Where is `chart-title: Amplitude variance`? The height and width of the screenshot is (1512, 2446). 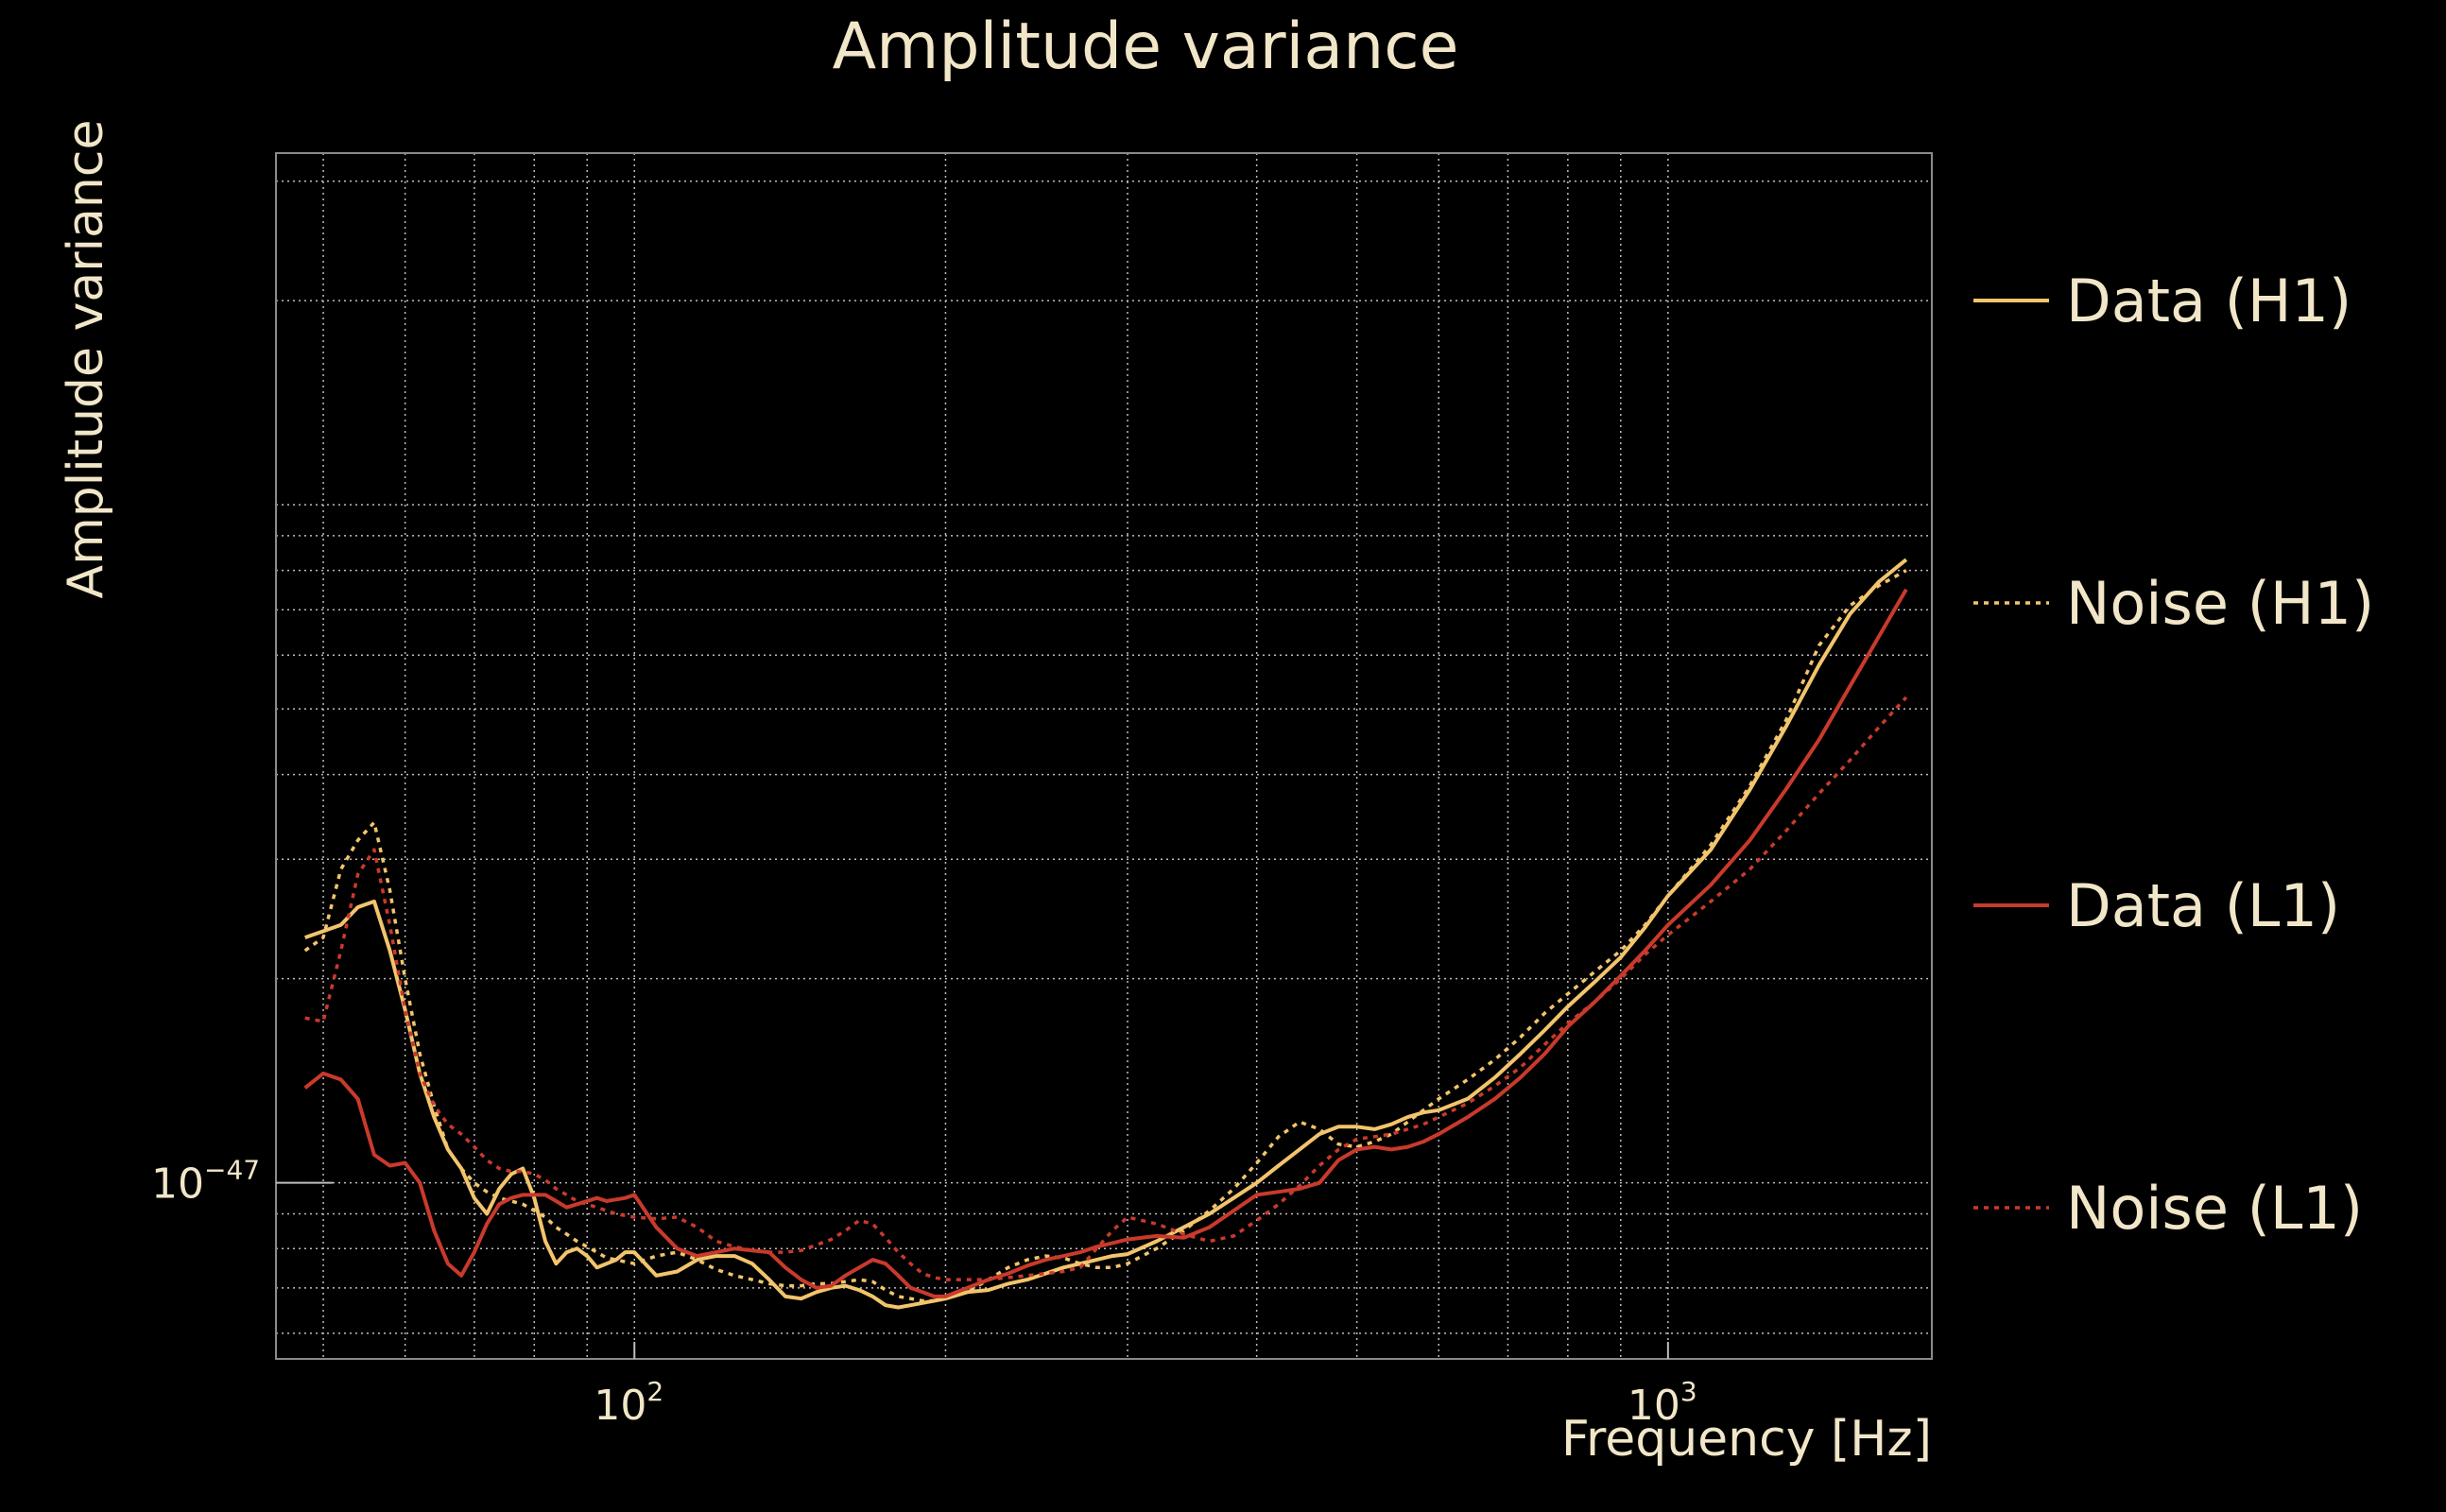 chart-title: Amplitude variance is located at coordinates (1146, 46).